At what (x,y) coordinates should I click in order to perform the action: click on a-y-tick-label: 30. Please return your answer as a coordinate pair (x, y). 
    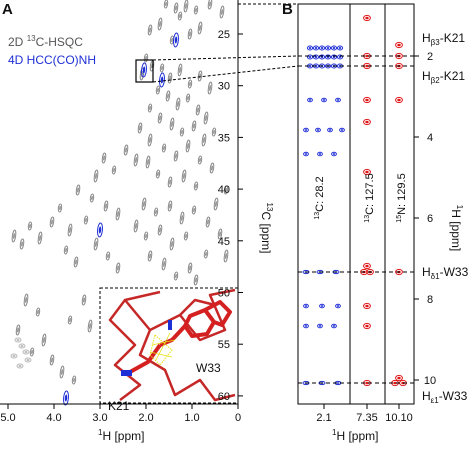
    Looking at the image, I should click on (224, 87).